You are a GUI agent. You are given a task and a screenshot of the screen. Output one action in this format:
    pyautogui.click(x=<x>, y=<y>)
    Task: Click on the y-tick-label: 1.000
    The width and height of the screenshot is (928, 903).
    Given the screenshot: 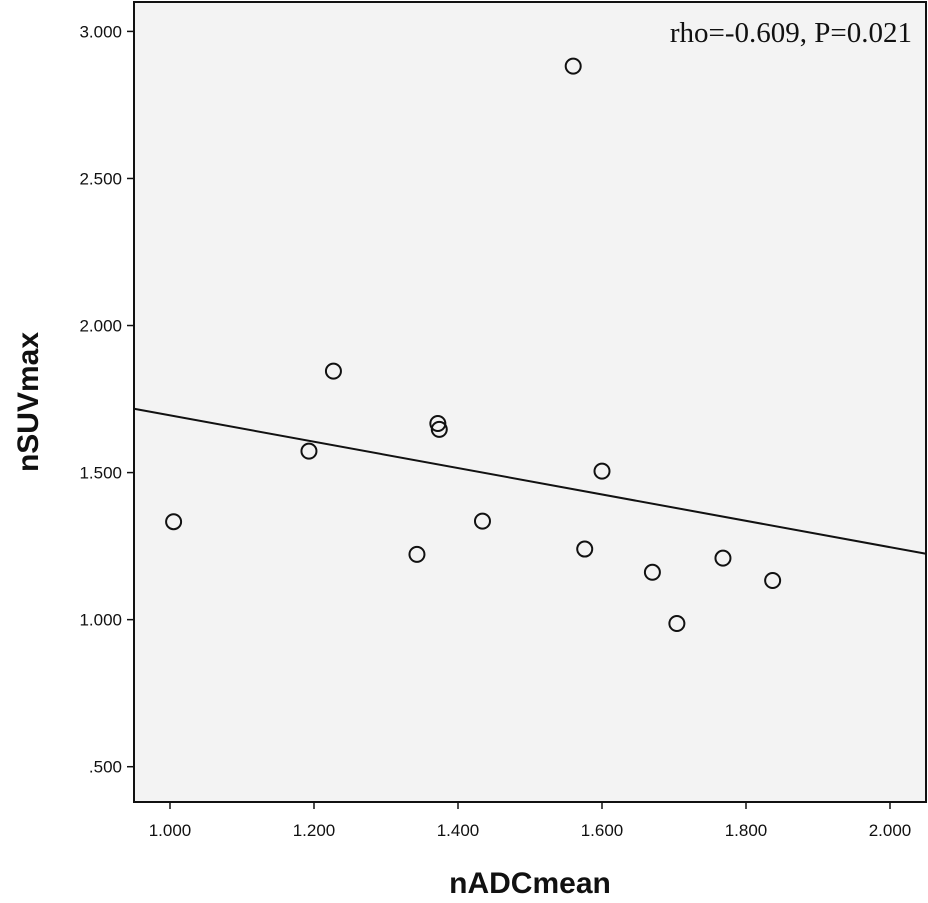 What is the action you would take?
    pyautogui.click(x=100, y=620)
    